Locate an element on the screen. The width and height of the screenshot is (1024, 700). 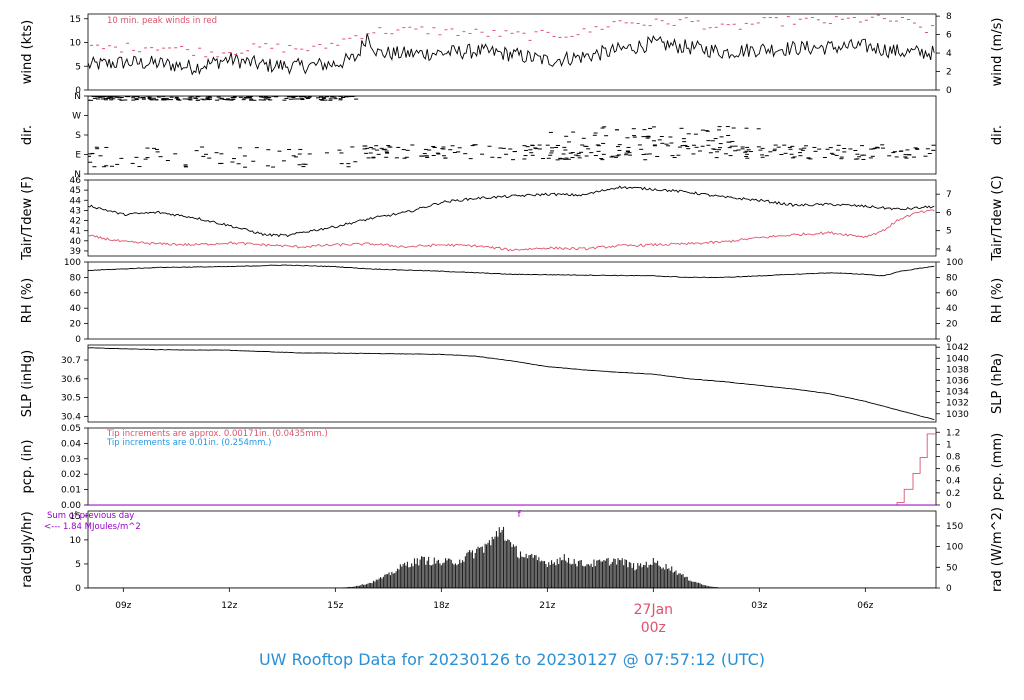
wind-left-tick-label: 10 is located at coordinates (76, 44).